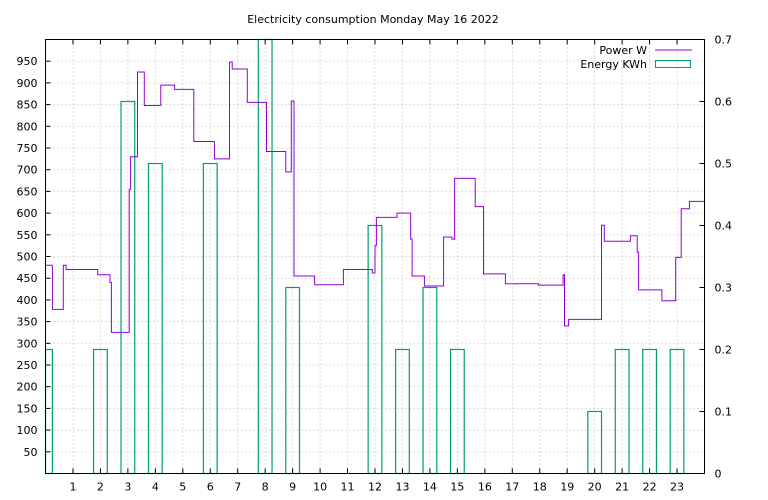  I want to click on x-tick-label: 5, so click(182, 487).